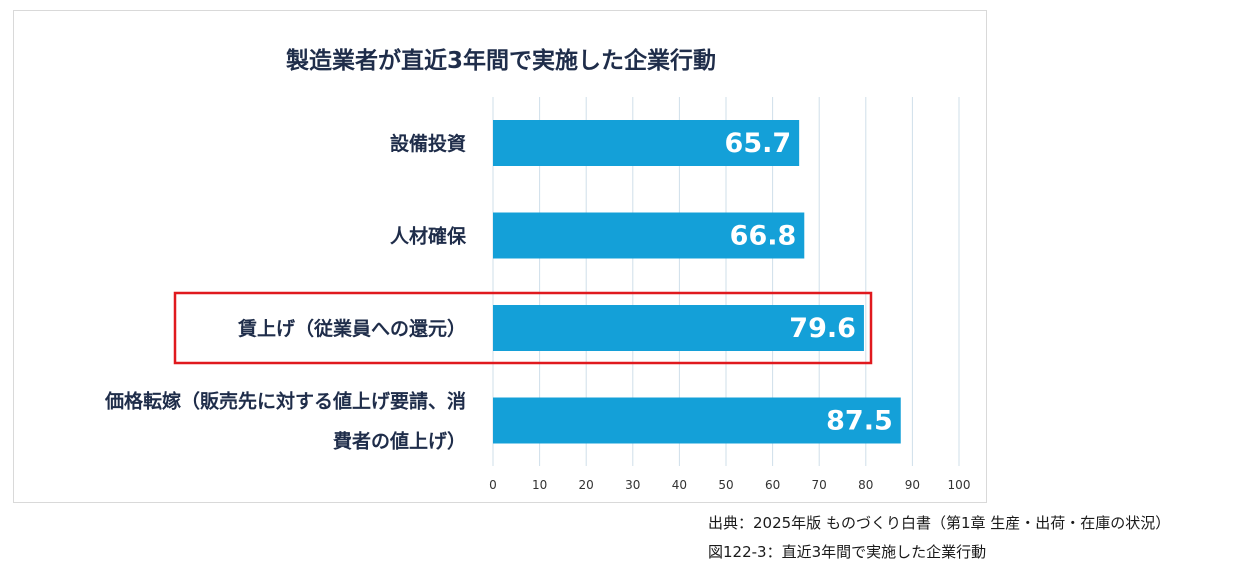 The height and width of the screenshot is (566, 1253). What do you see at coordinates (493, 485) in the screenshot?
I see `x-tick-label: 0` at bounding box center [493, 485].